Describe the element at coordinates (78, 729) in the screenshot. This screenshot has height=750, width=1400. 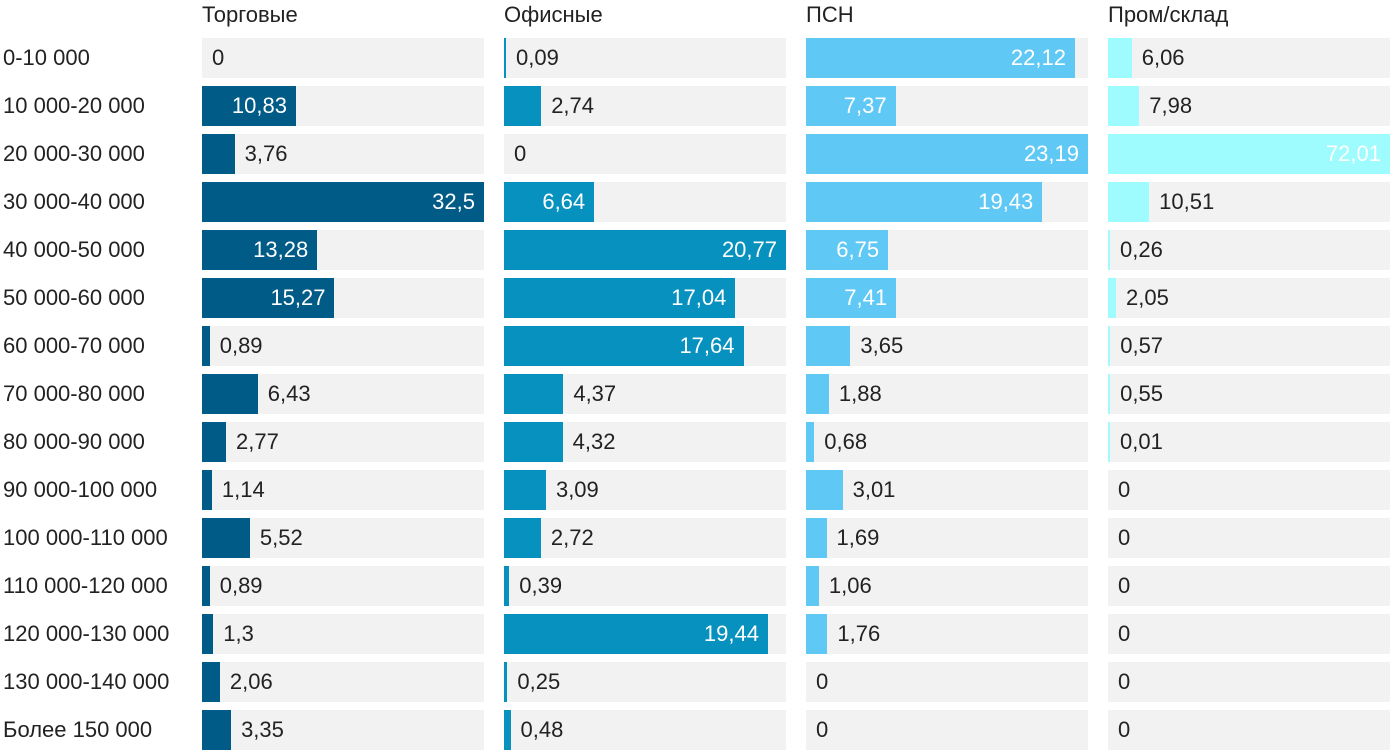
I see `category-label: Более 150 000` at that location.